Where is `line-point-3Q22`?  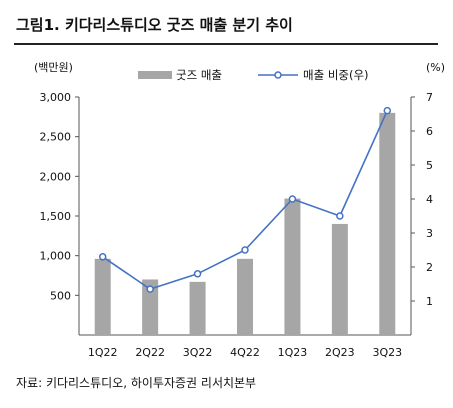
line-point-3Q22 is located at coordinates (197, 274).